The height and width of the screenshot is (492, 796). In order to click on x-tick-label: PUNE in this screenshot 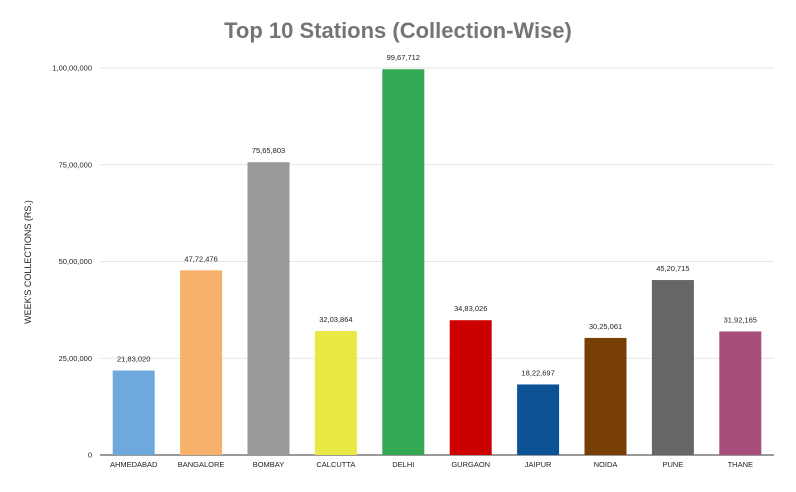, I will do `click(672, 464)`.